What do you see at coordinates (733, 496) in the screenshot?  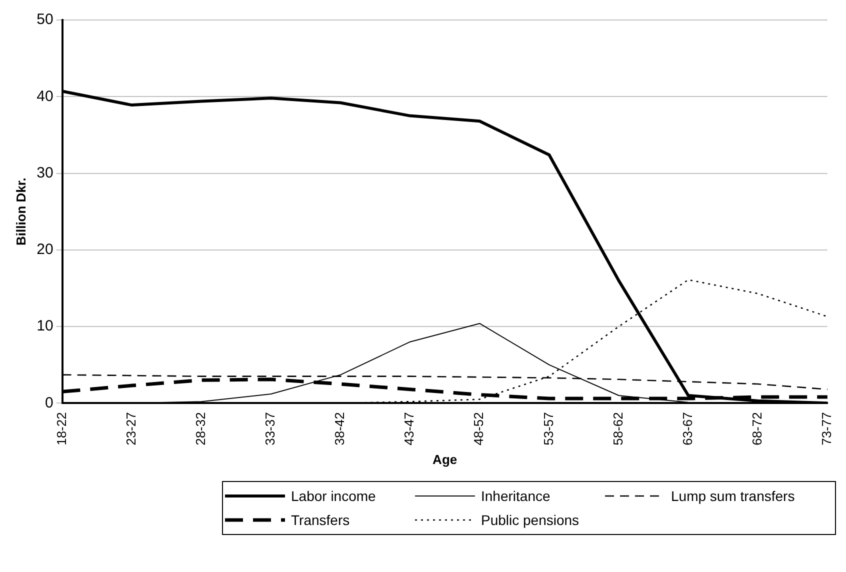 I see `legend-label: Lump sum transfers` at bounding box center [733, 496].